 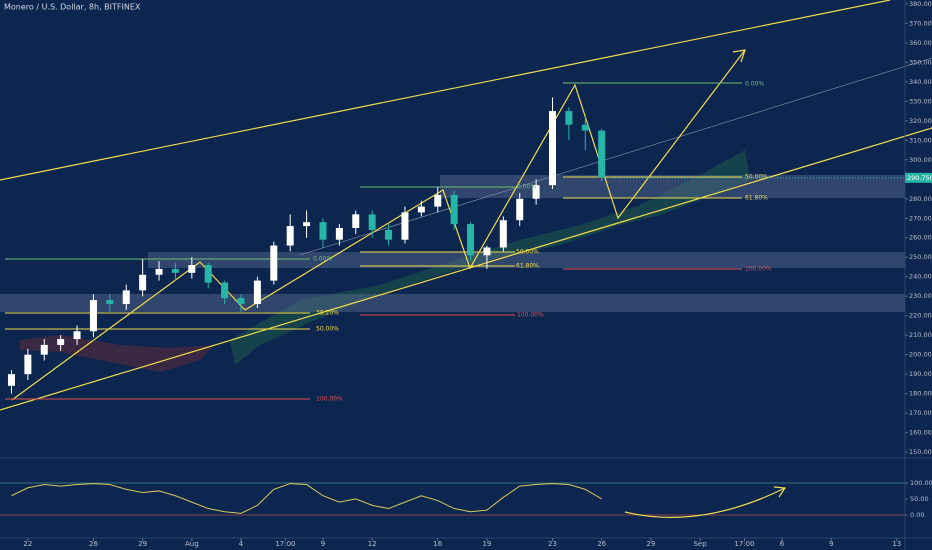 I want to click on x-tick-label: 22, so click(x=27, y=544).